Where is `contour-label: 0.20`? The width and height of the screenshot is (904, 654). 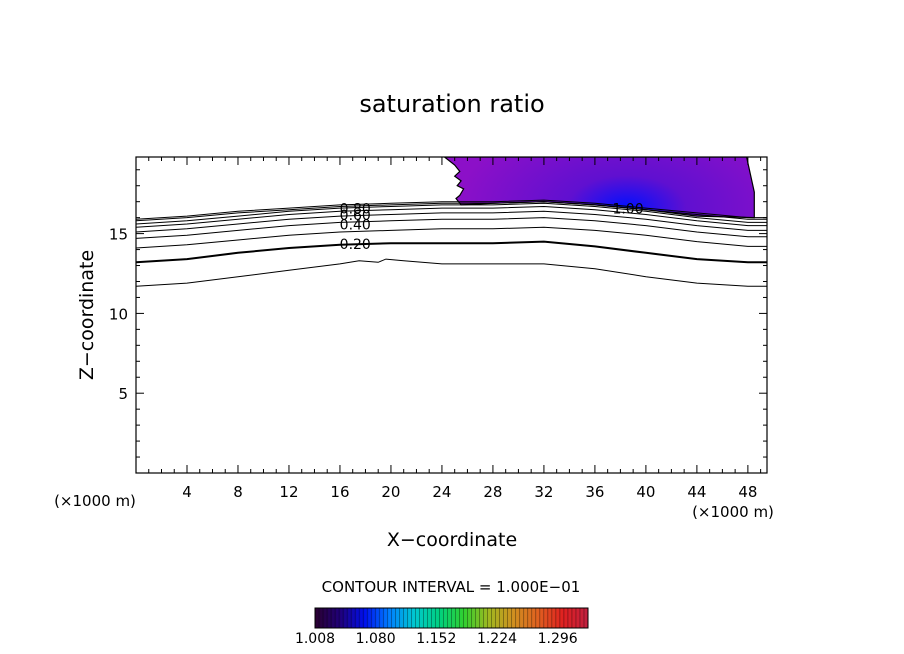
contour-label: 0.20 is located at coordinates (355, 245).